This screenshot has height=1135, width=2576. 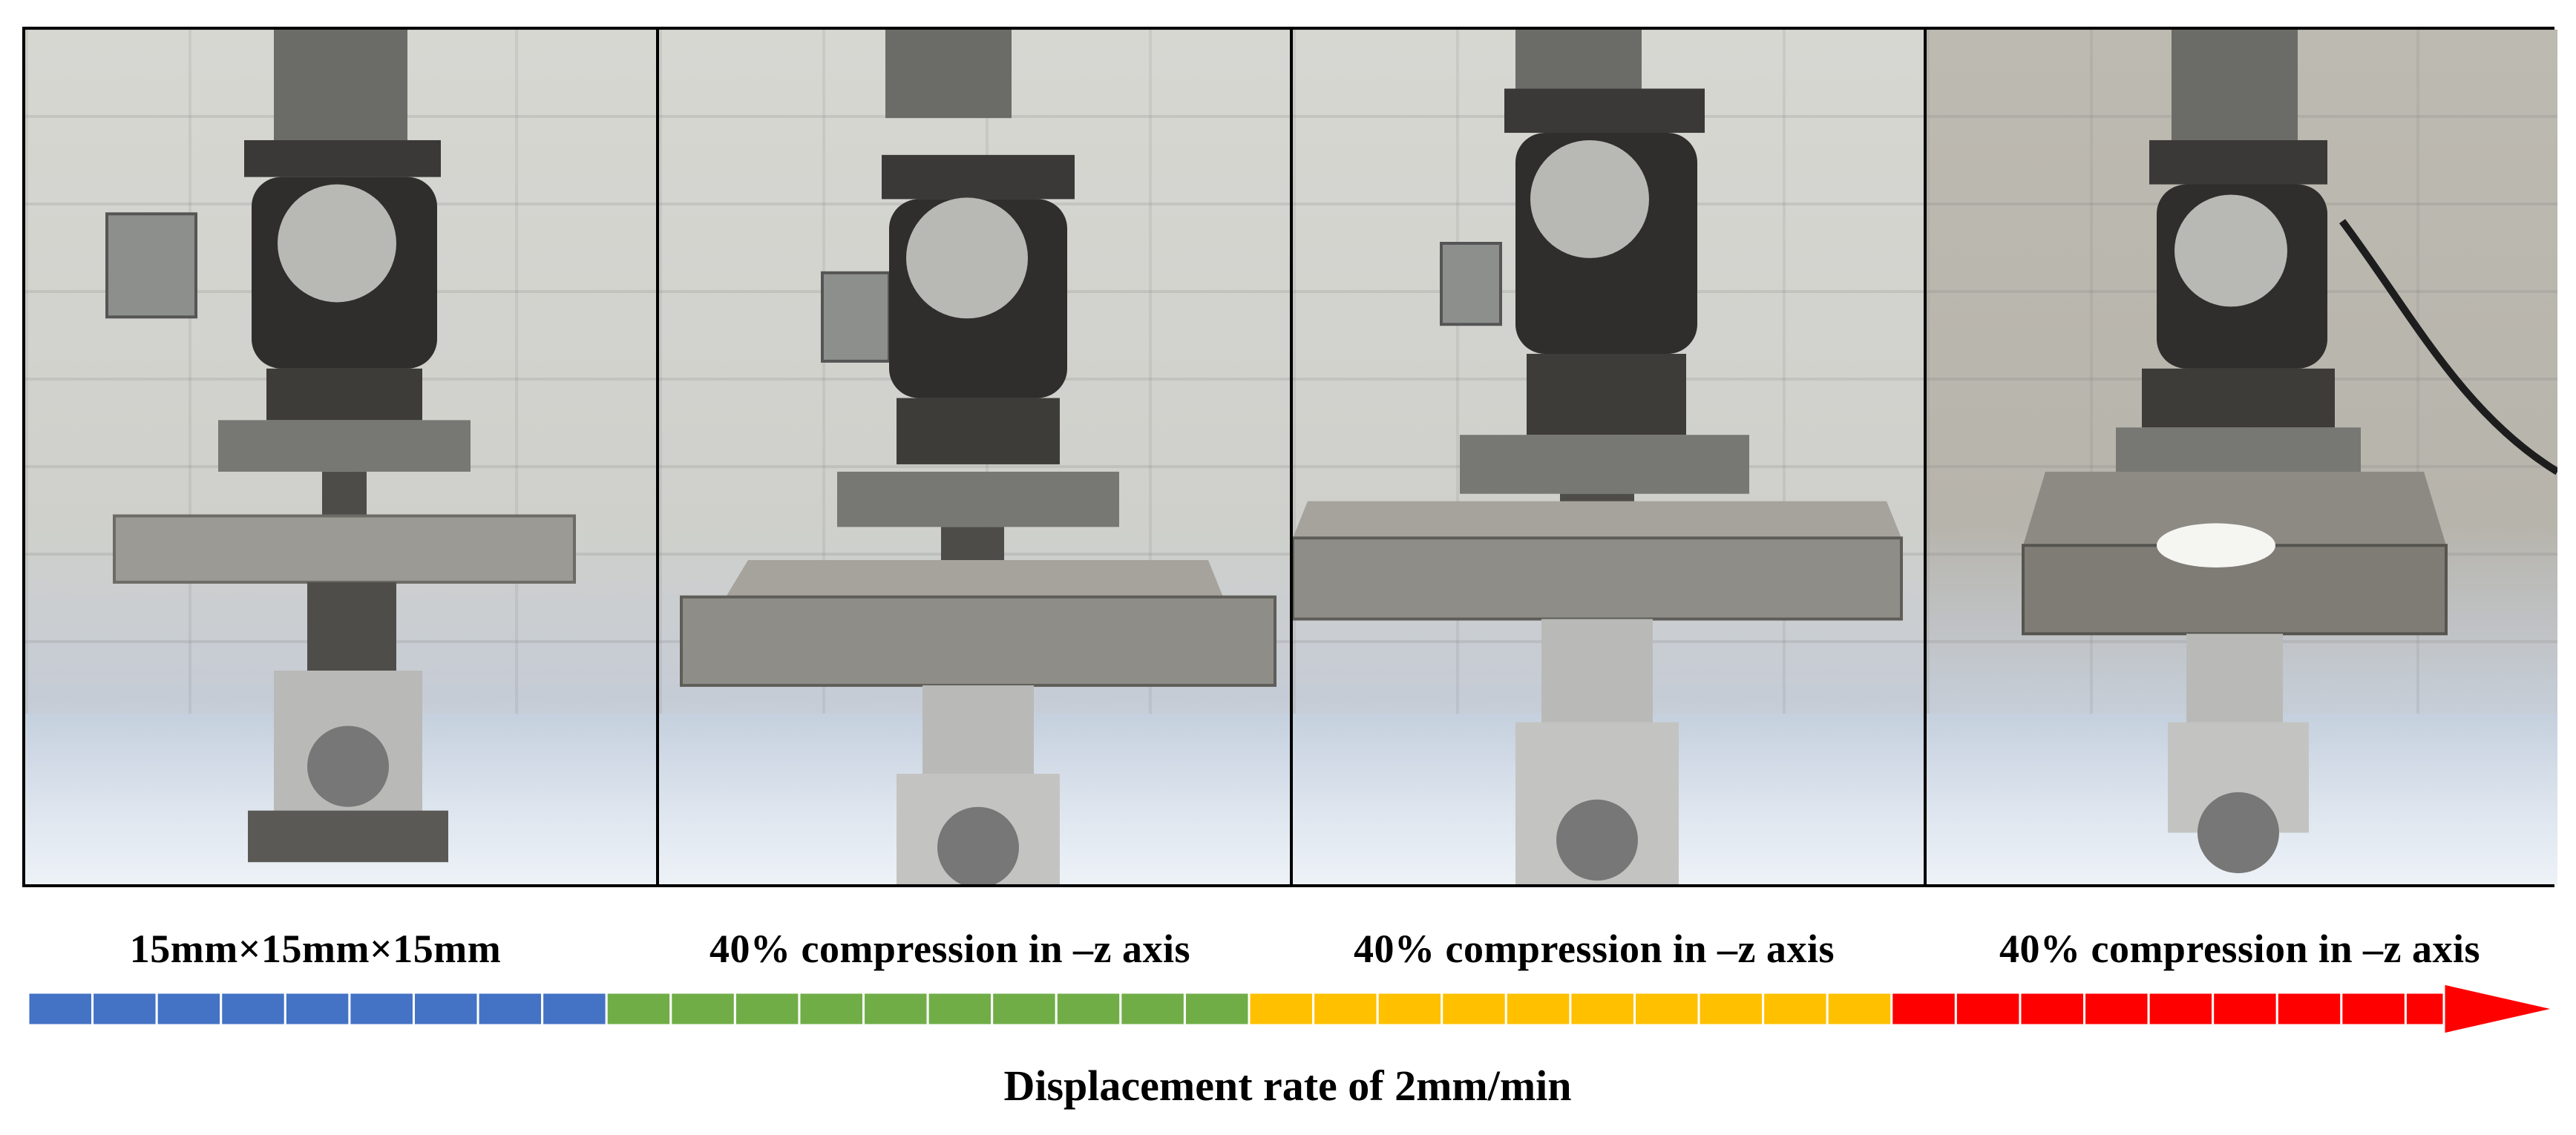 I want to click on compression-tester-image, so click(x=340, y=446).